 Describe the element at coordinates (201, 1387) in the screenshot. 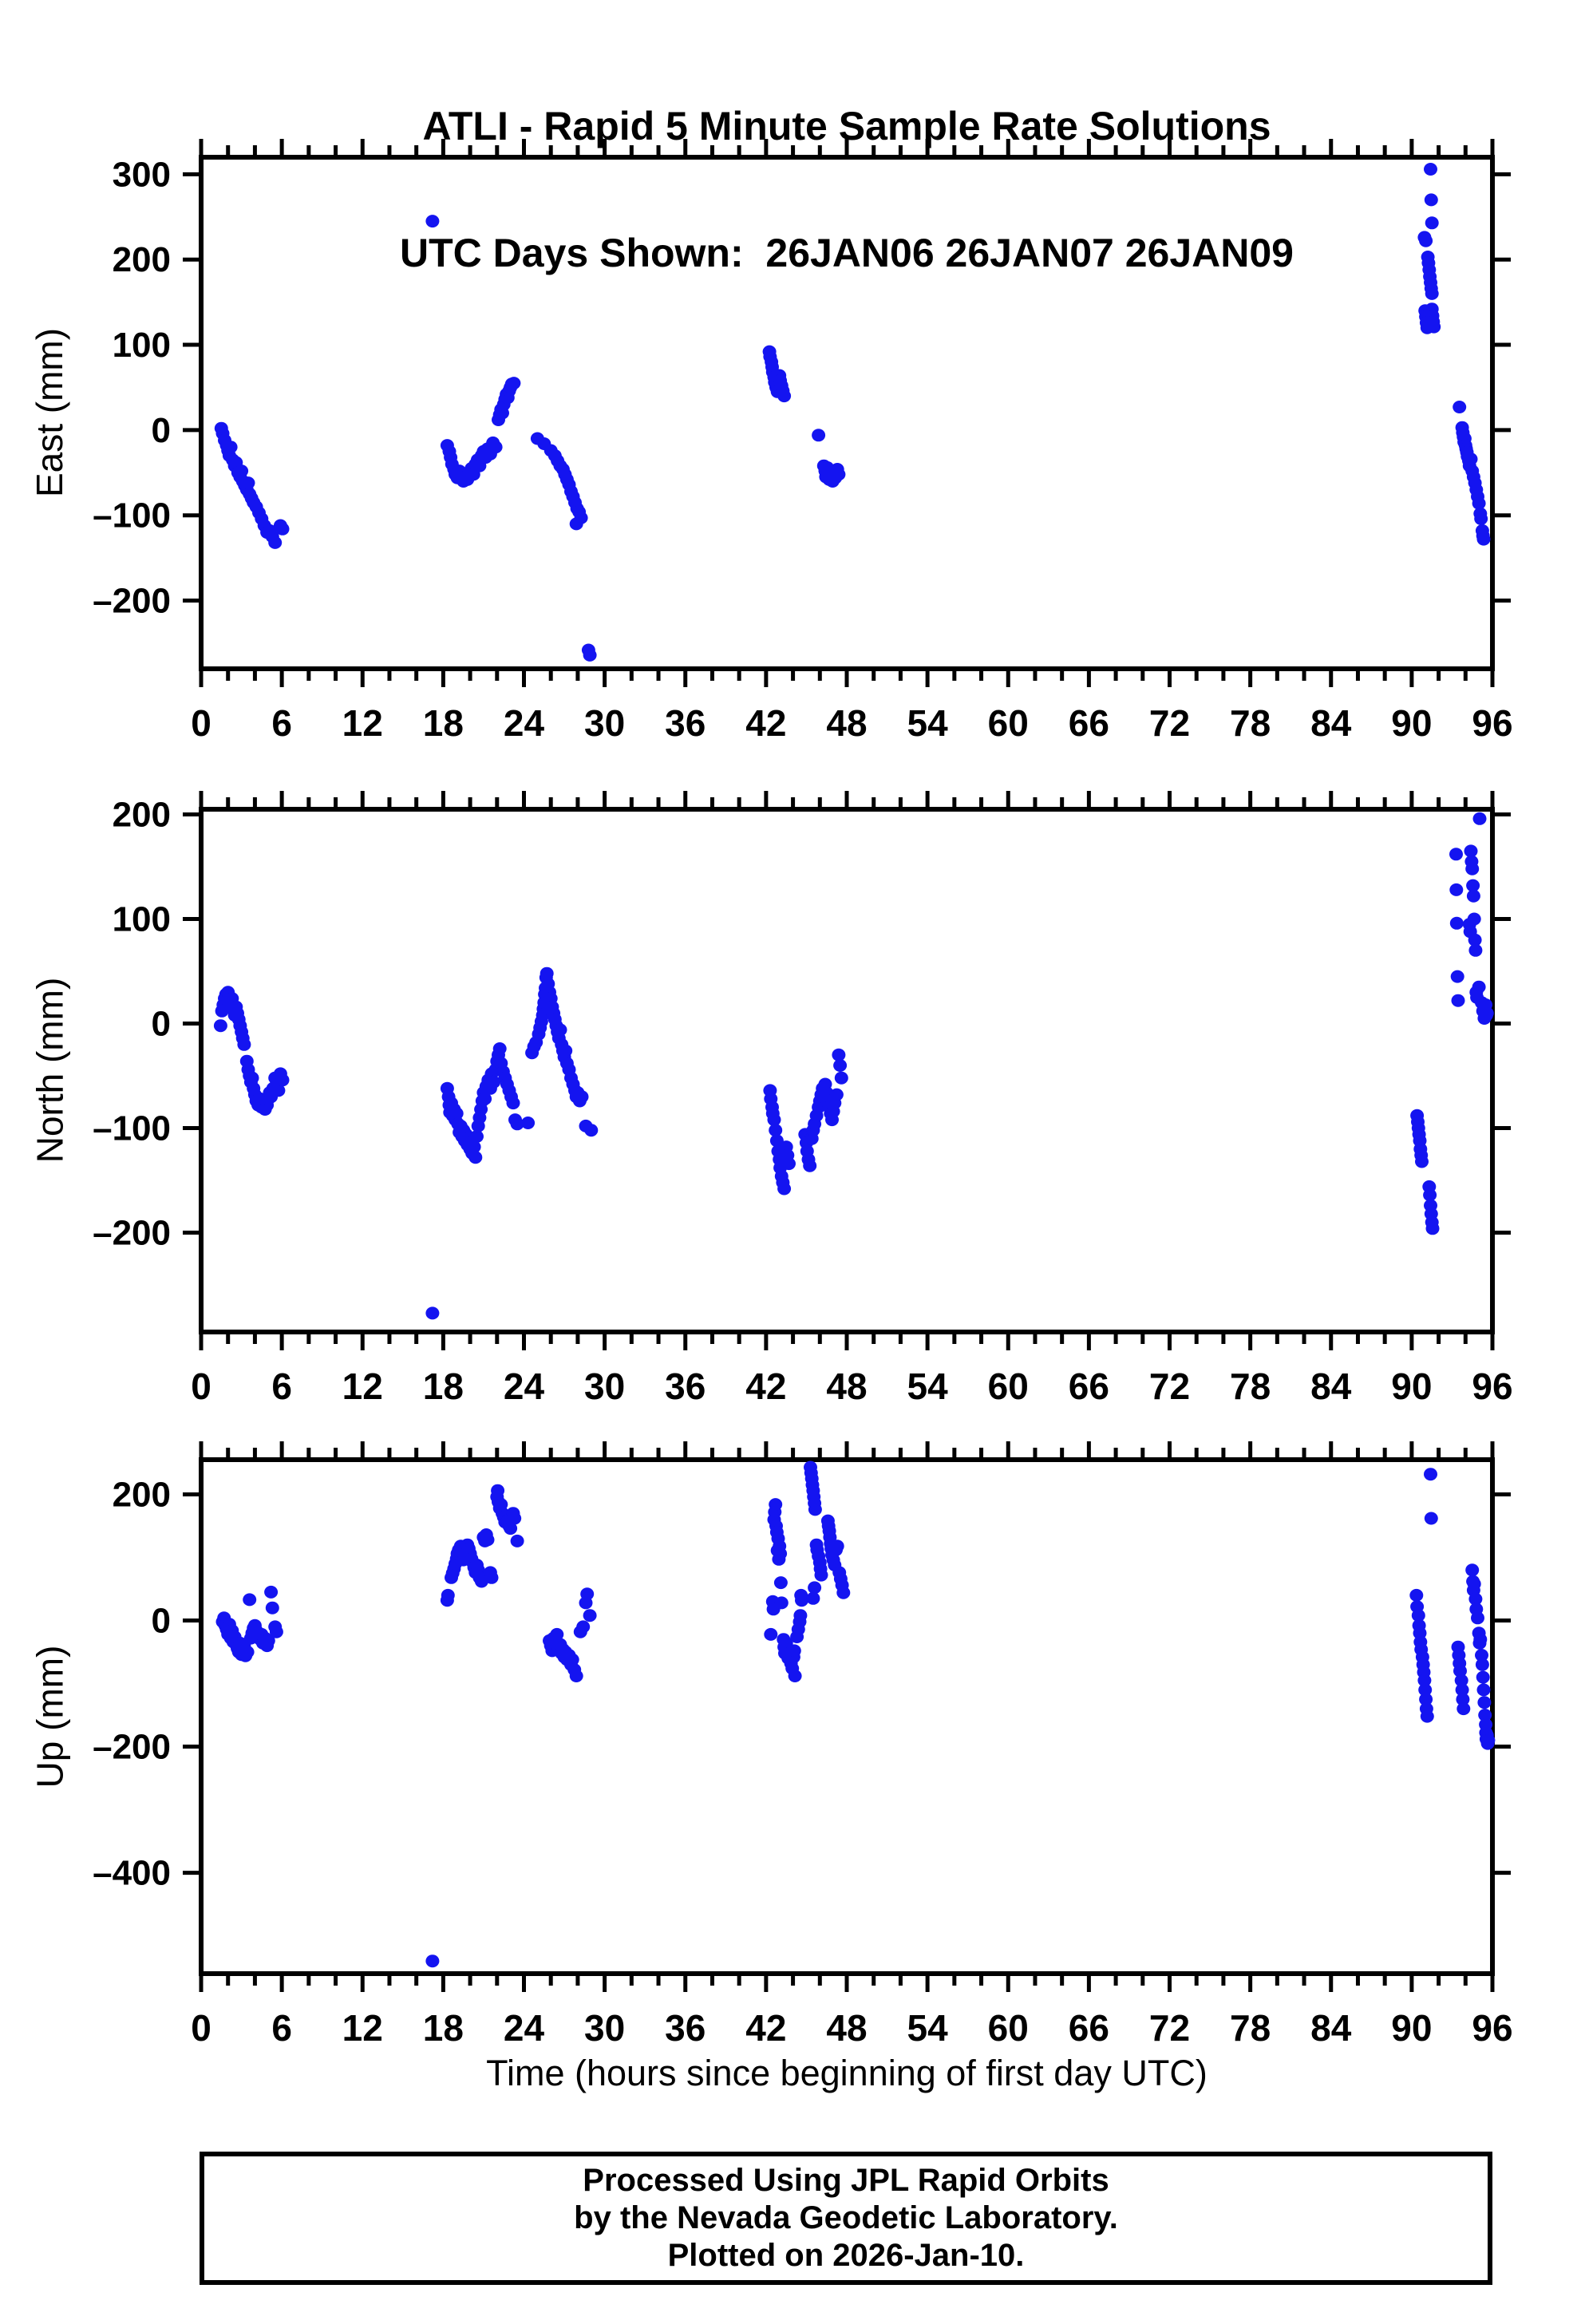

I see `x-tick-label: 0` at that location.